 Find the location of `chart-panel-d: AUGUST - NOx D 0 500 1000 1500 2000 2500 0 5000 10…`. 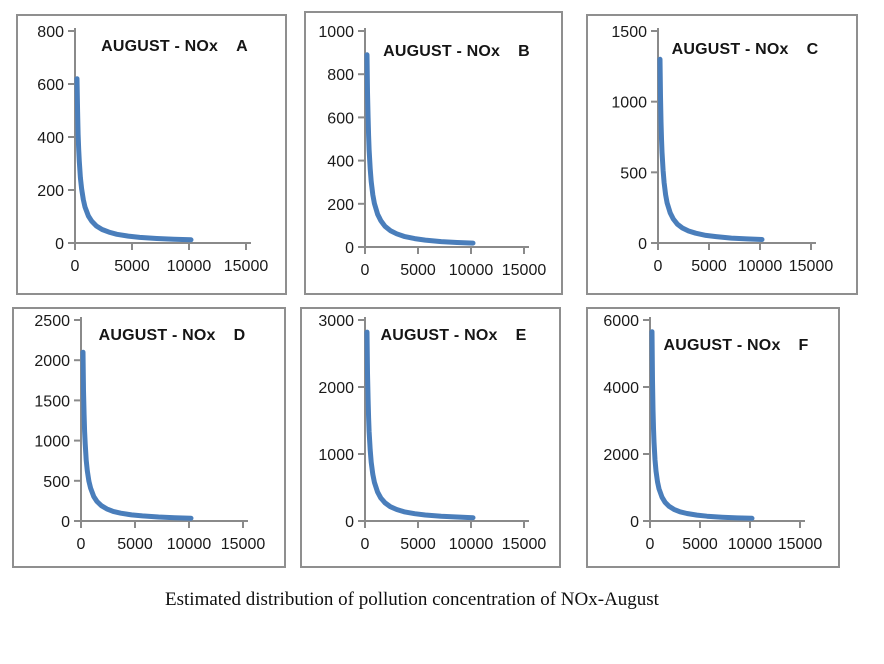

chart-panel-d: AUGUST - NOx D 0 500 1000 1500 2000 2500 0 5000 10… is located at coordinates (149, 437).